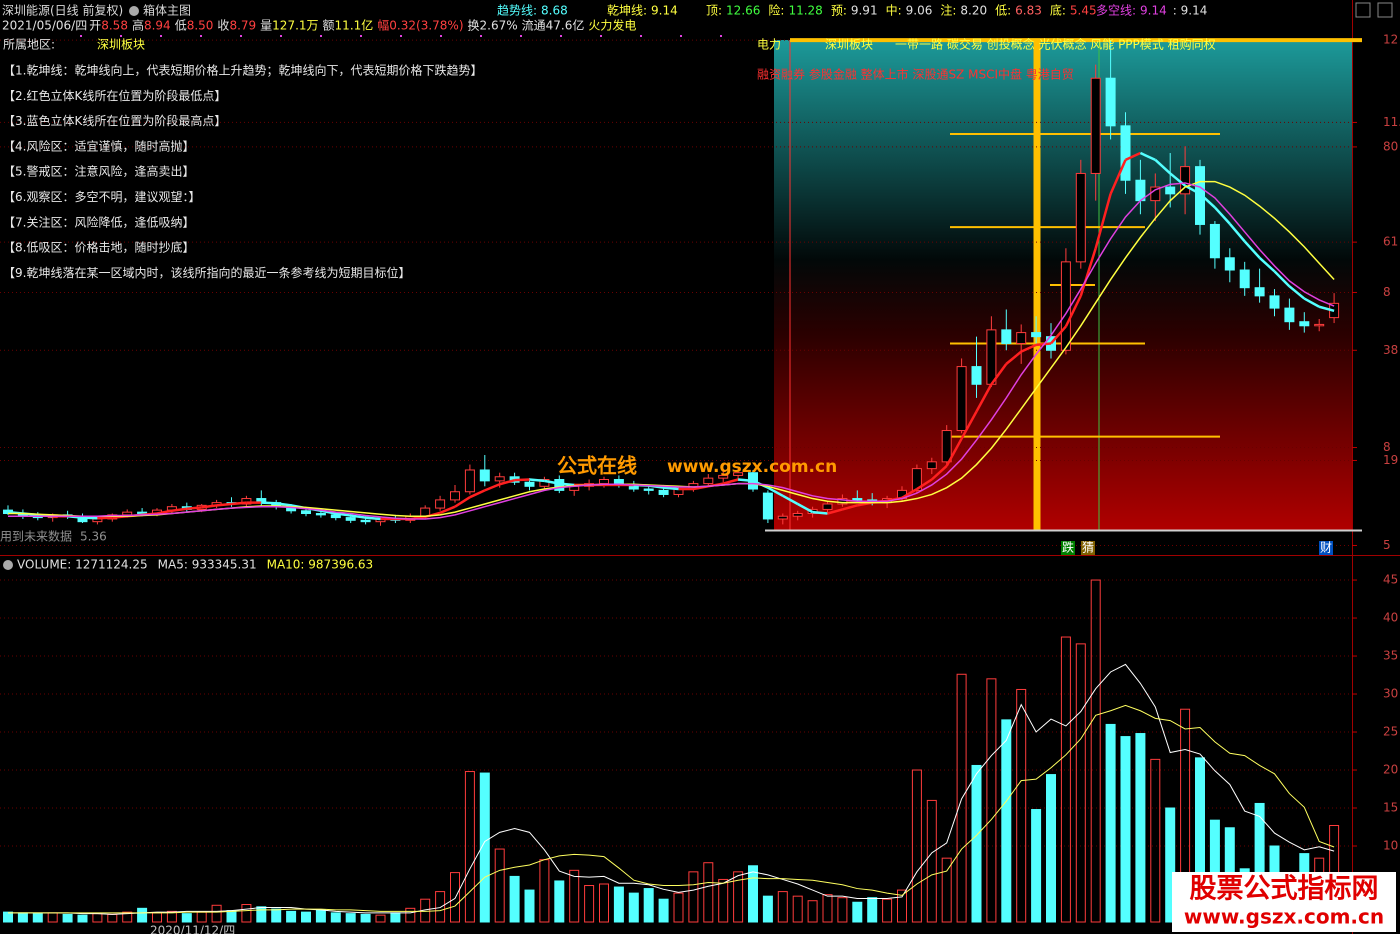 This screenshot has height=934, width=1400. I want to click on level-name: 中:, so click(894, 10).